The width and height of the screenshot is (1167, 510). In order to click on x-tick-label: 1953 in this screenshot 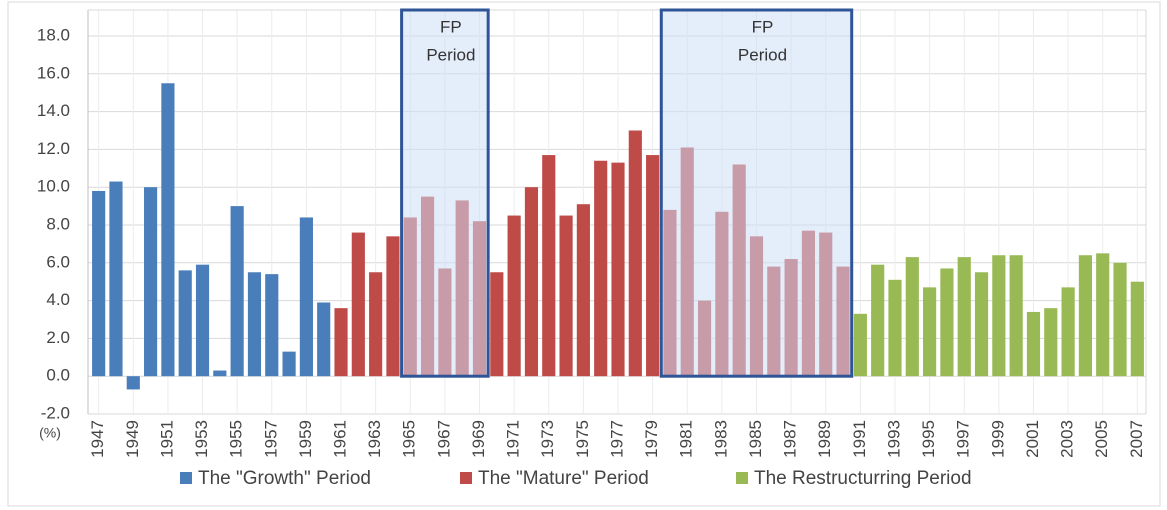, I will do `click(201, 439)`.